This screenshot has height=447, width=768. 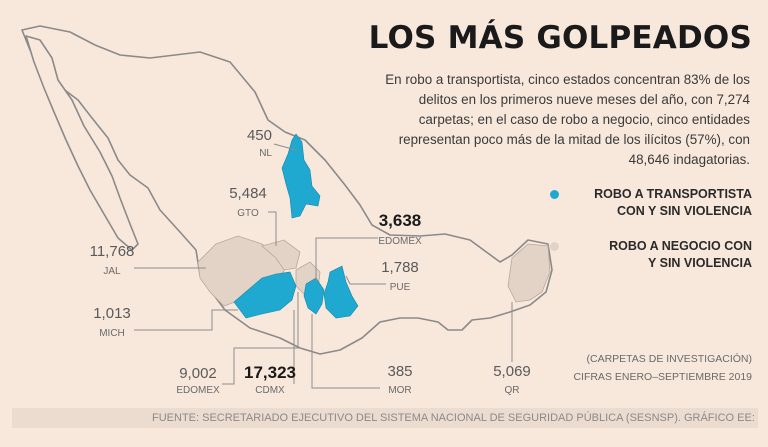 I want to click on legend-item-negocio: ROBO A NEGOCIO CON Y SIN VIOLENCIA, so click(x=651, y=255).